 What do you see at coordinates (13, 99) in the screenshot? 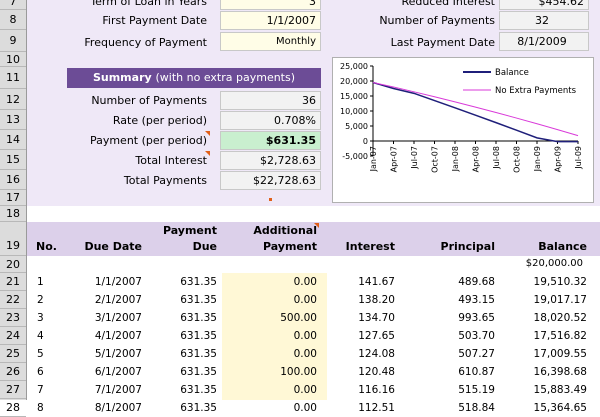
I see `row-number: 12` at bounding box center [13, 99].